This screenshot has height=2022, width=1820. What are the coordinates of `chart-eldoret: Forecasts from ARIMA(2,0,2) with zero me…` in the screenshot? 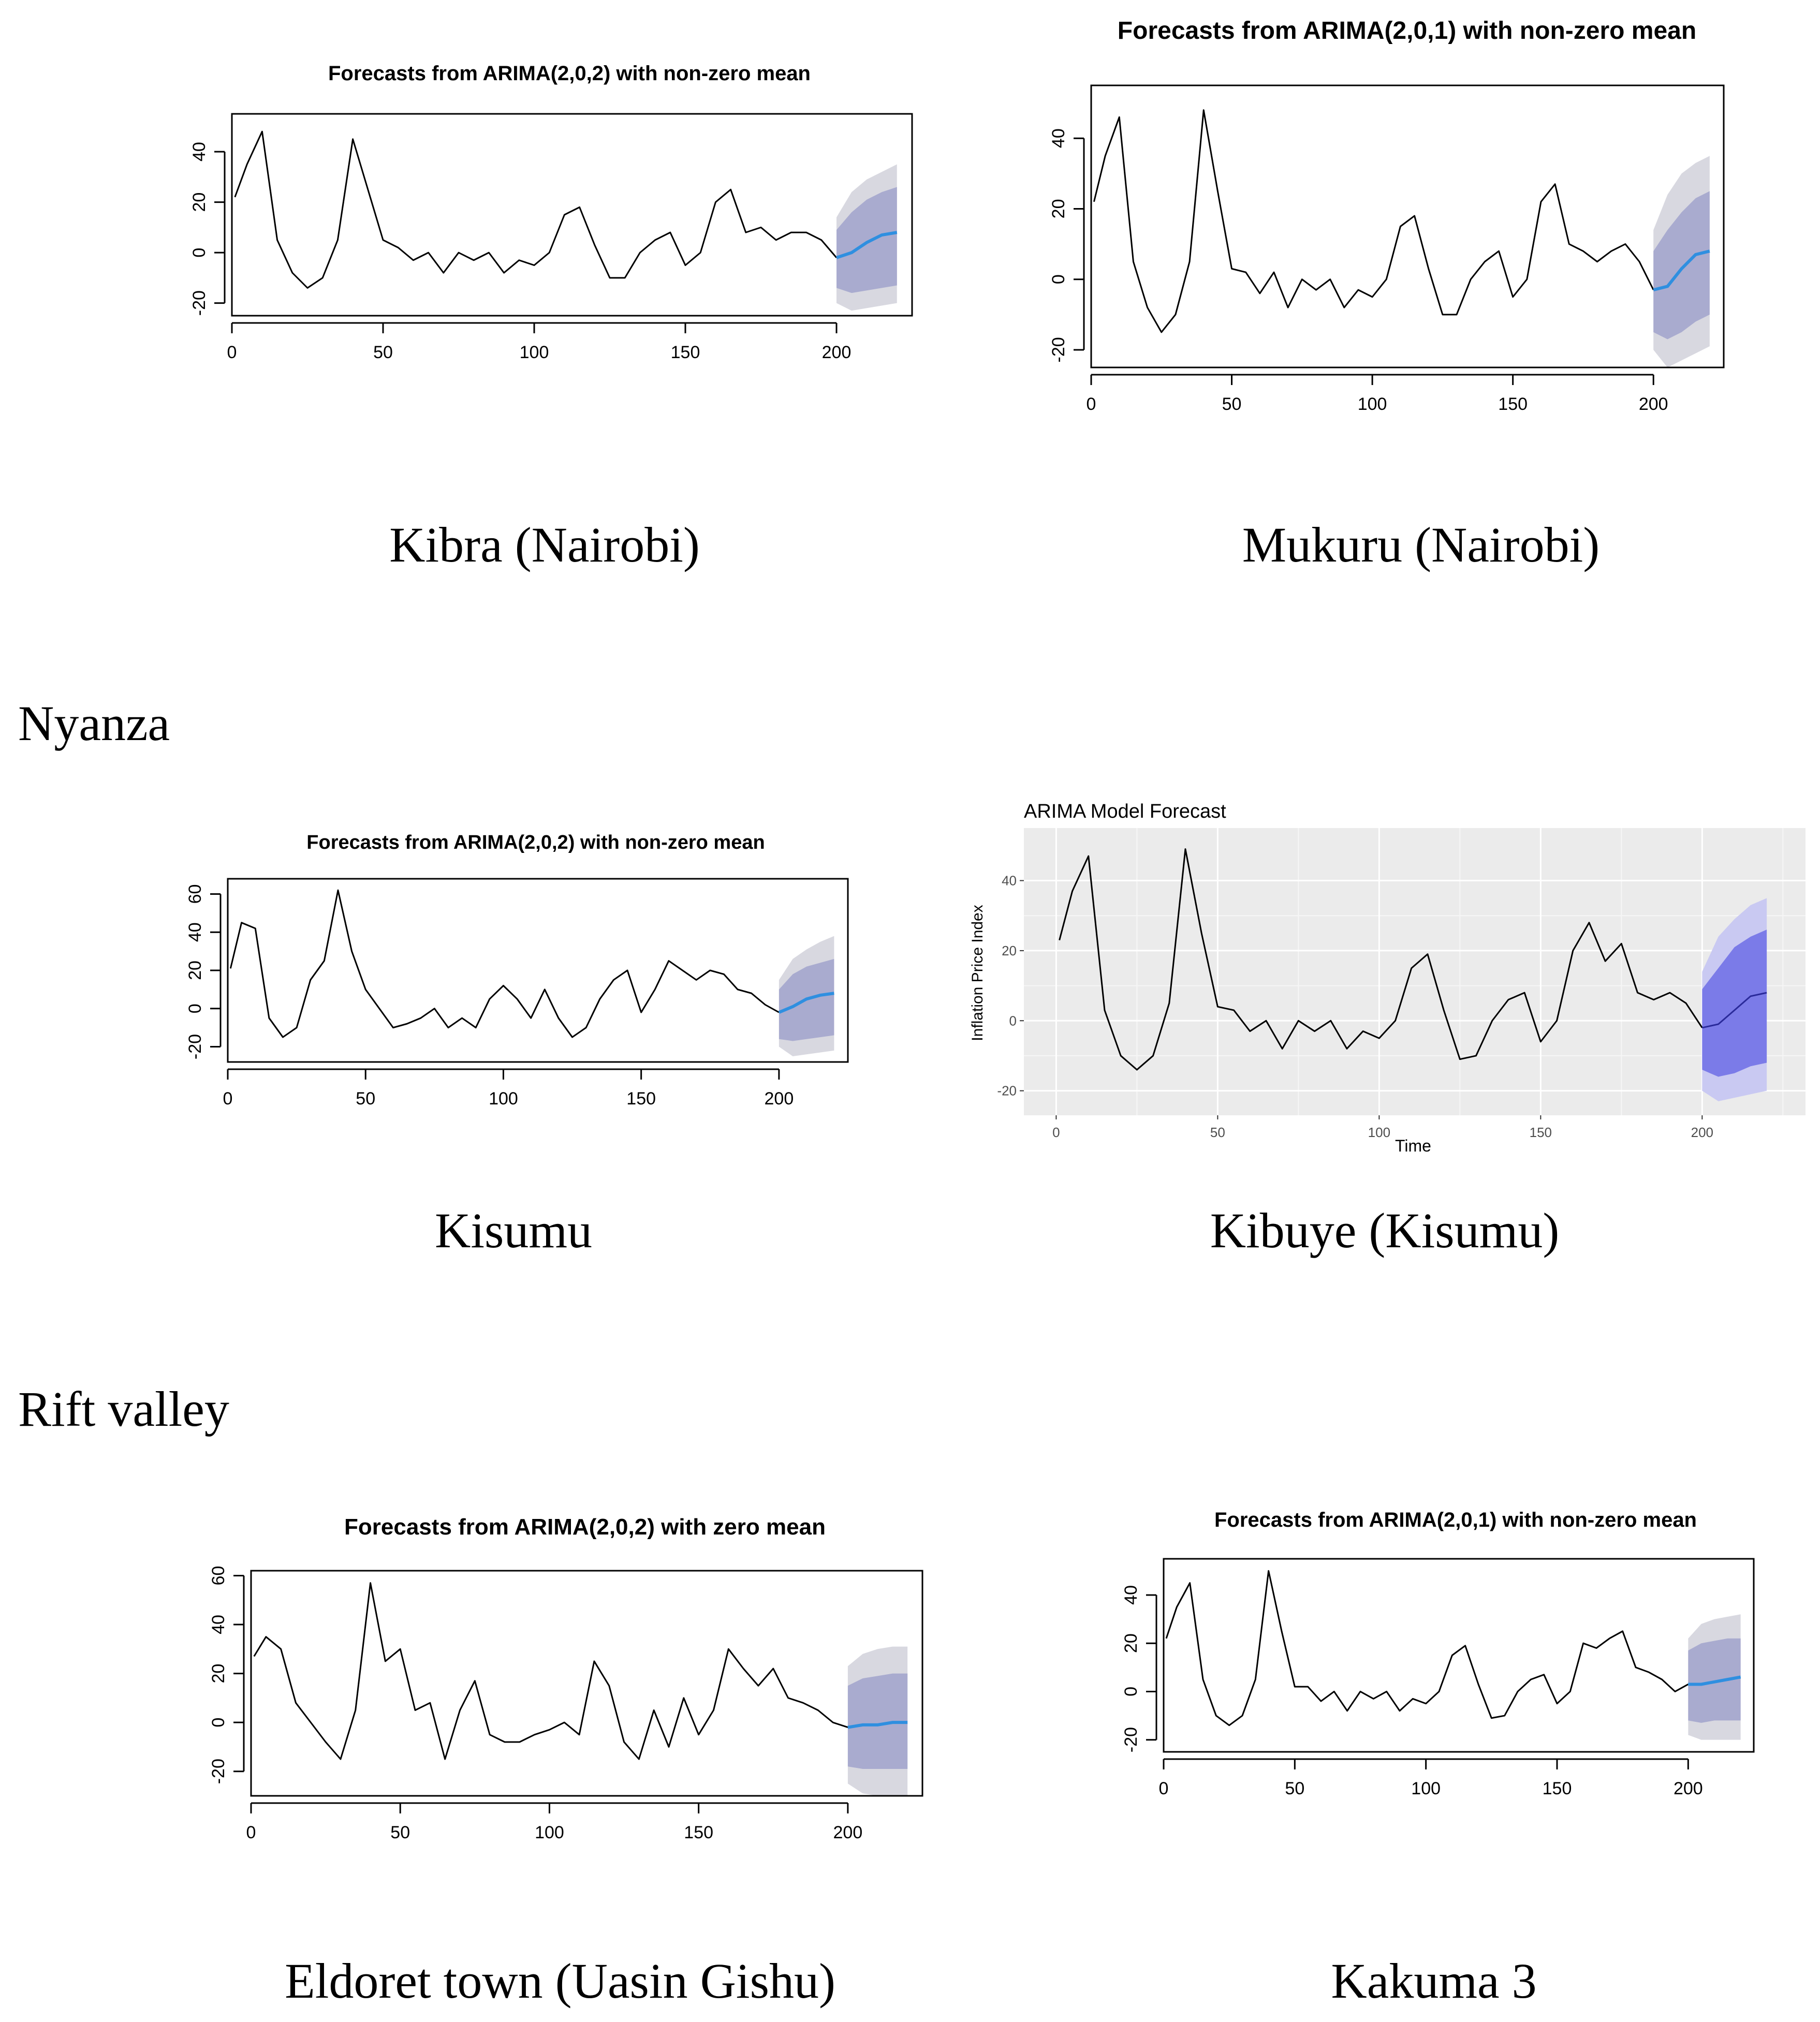 It's located at (566, 1678).